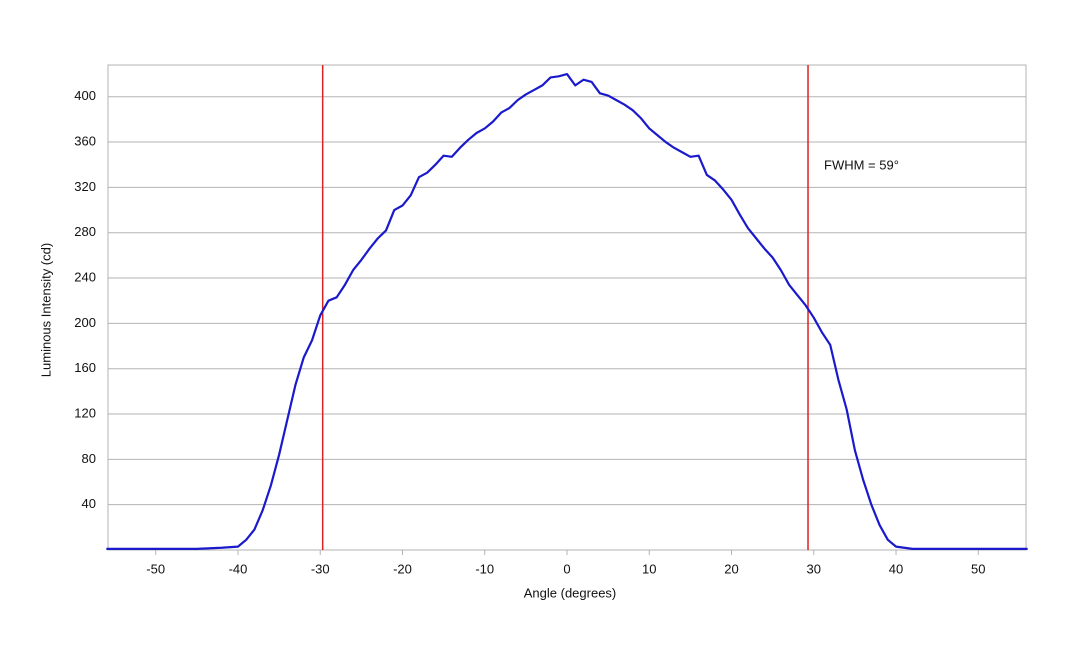 The image size is (1080, 648). What do you see at coordinates (238, 568) in the screenshot?
I see `x-tick-label: -40` at bounding box center [238, 568].